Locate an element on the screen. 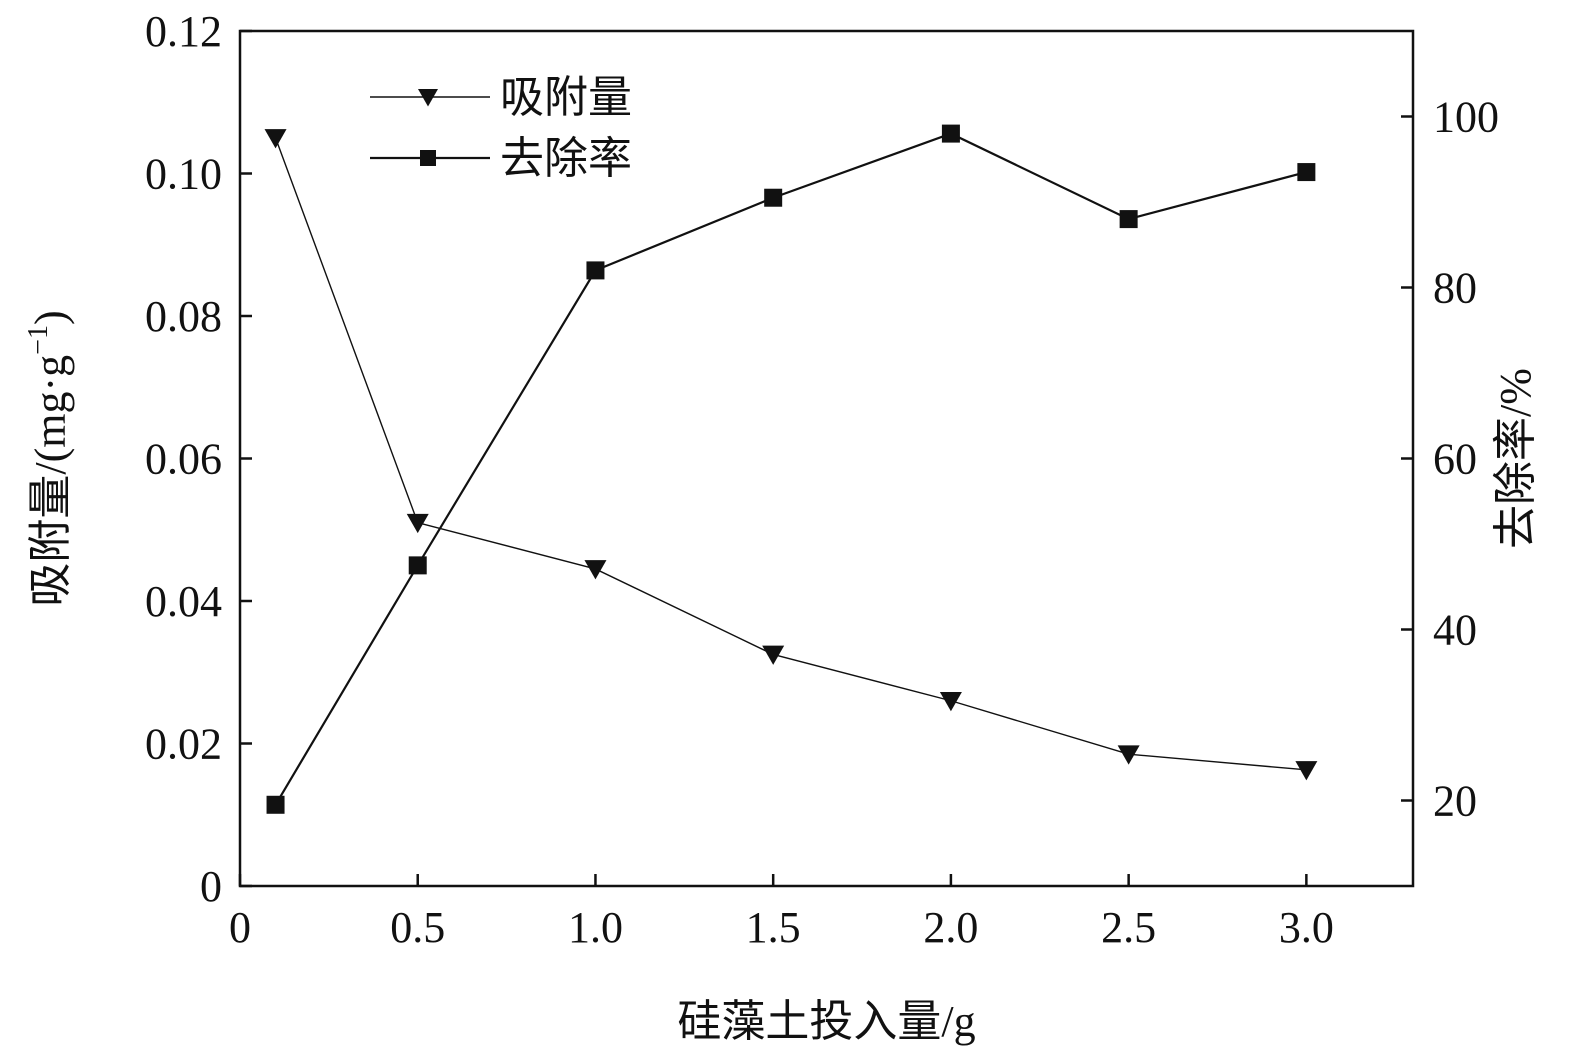 This screenshot has height=1056, width=1580. y-right-axis-title: 去除率/% is located at coordinates (1515, 458).